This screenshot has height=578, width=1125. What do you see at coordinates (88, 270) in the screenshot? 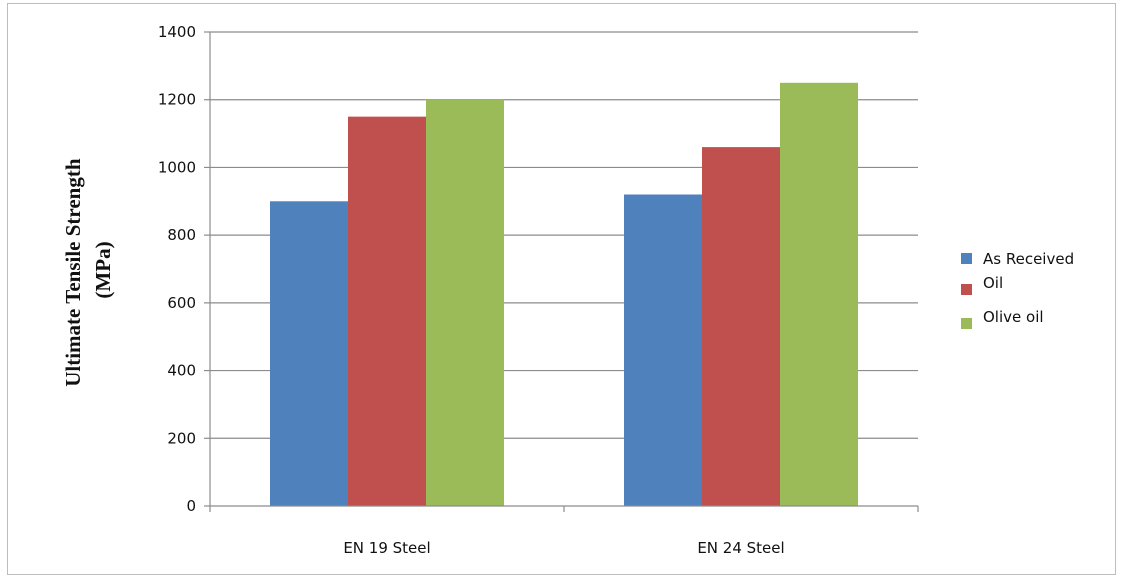
I see `y-axis-label: Ultimate Tensile Strength (MPa)` at bounding box center [88, 270].